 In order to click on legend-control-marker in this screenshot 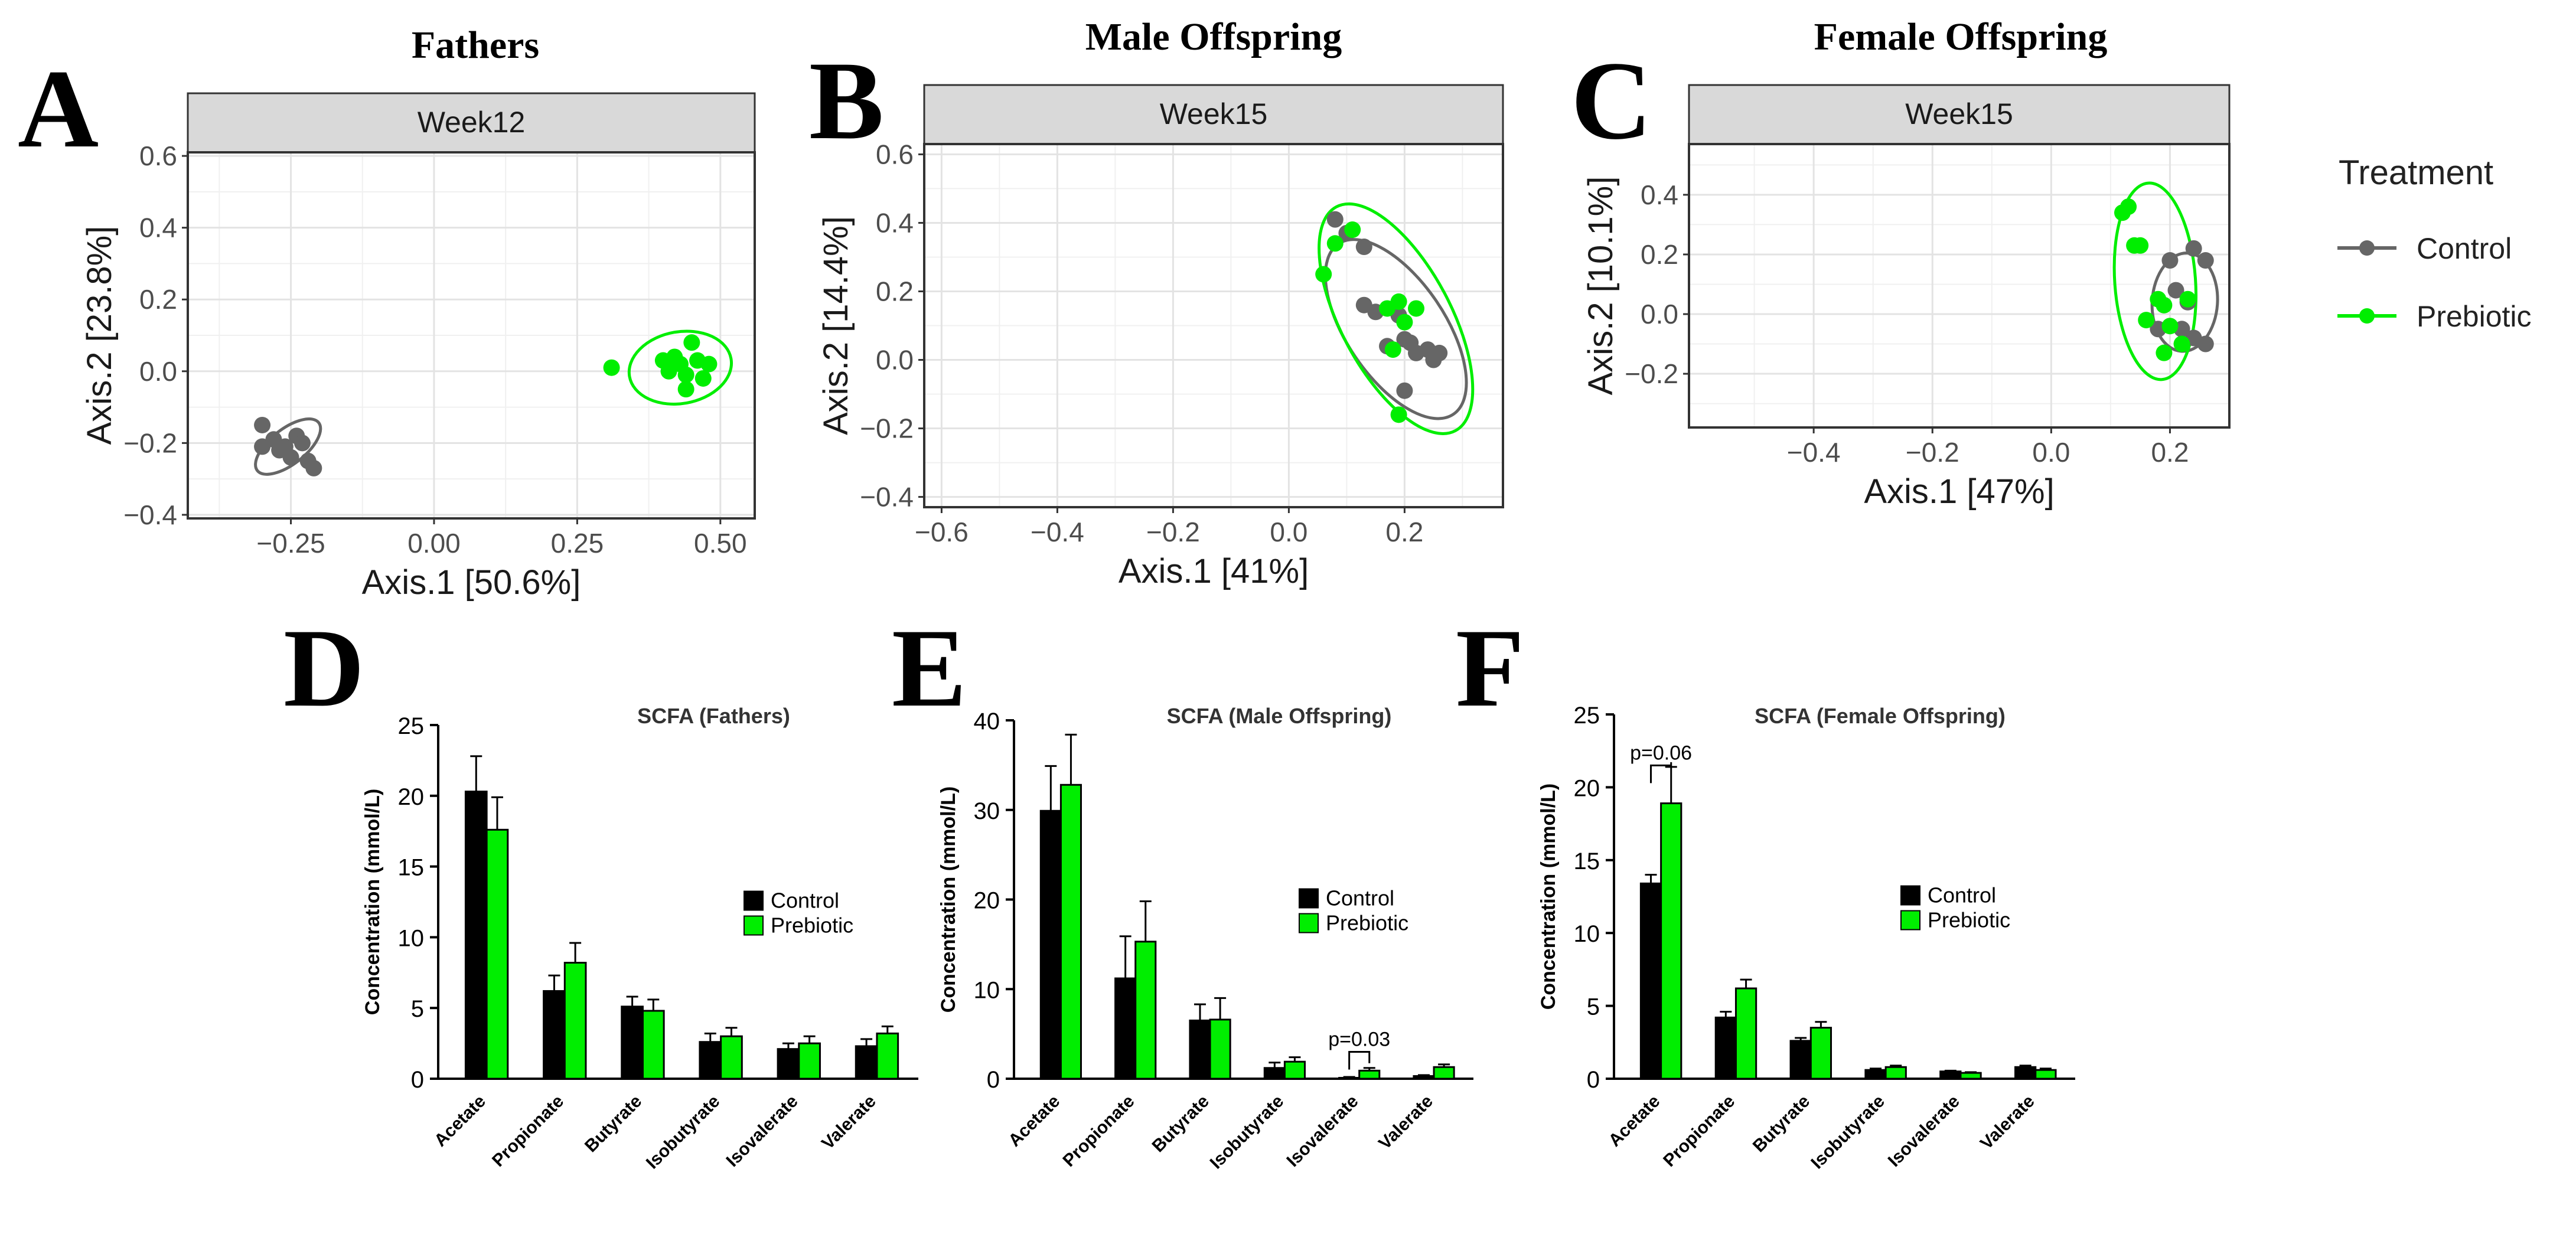, I will do `click(2367, 248)`.